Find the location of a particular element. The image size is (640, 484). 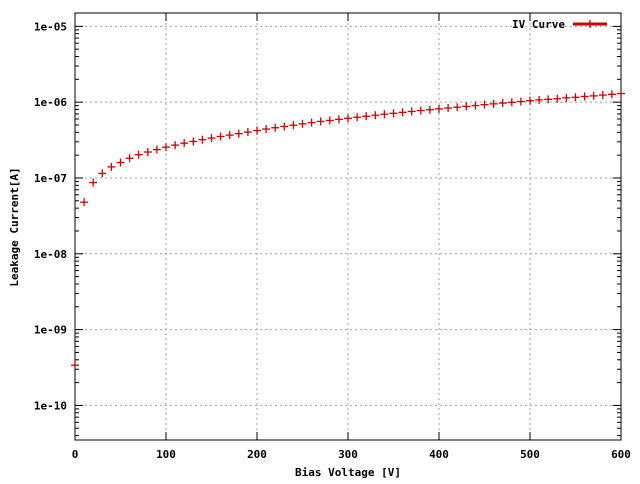

legend-label: IV Curve is located at coordinates (538, 24).